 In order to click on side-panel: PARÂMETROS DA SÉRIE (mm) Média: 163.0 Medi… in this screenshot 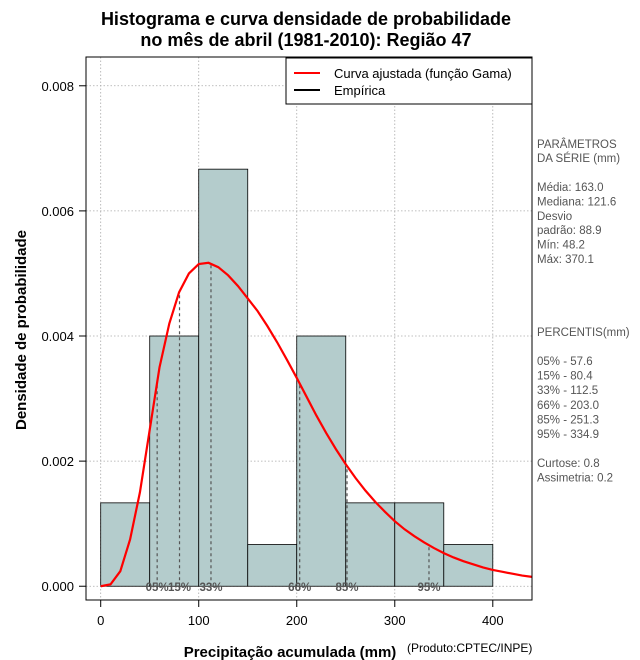, I will do `click(583, 311)`.